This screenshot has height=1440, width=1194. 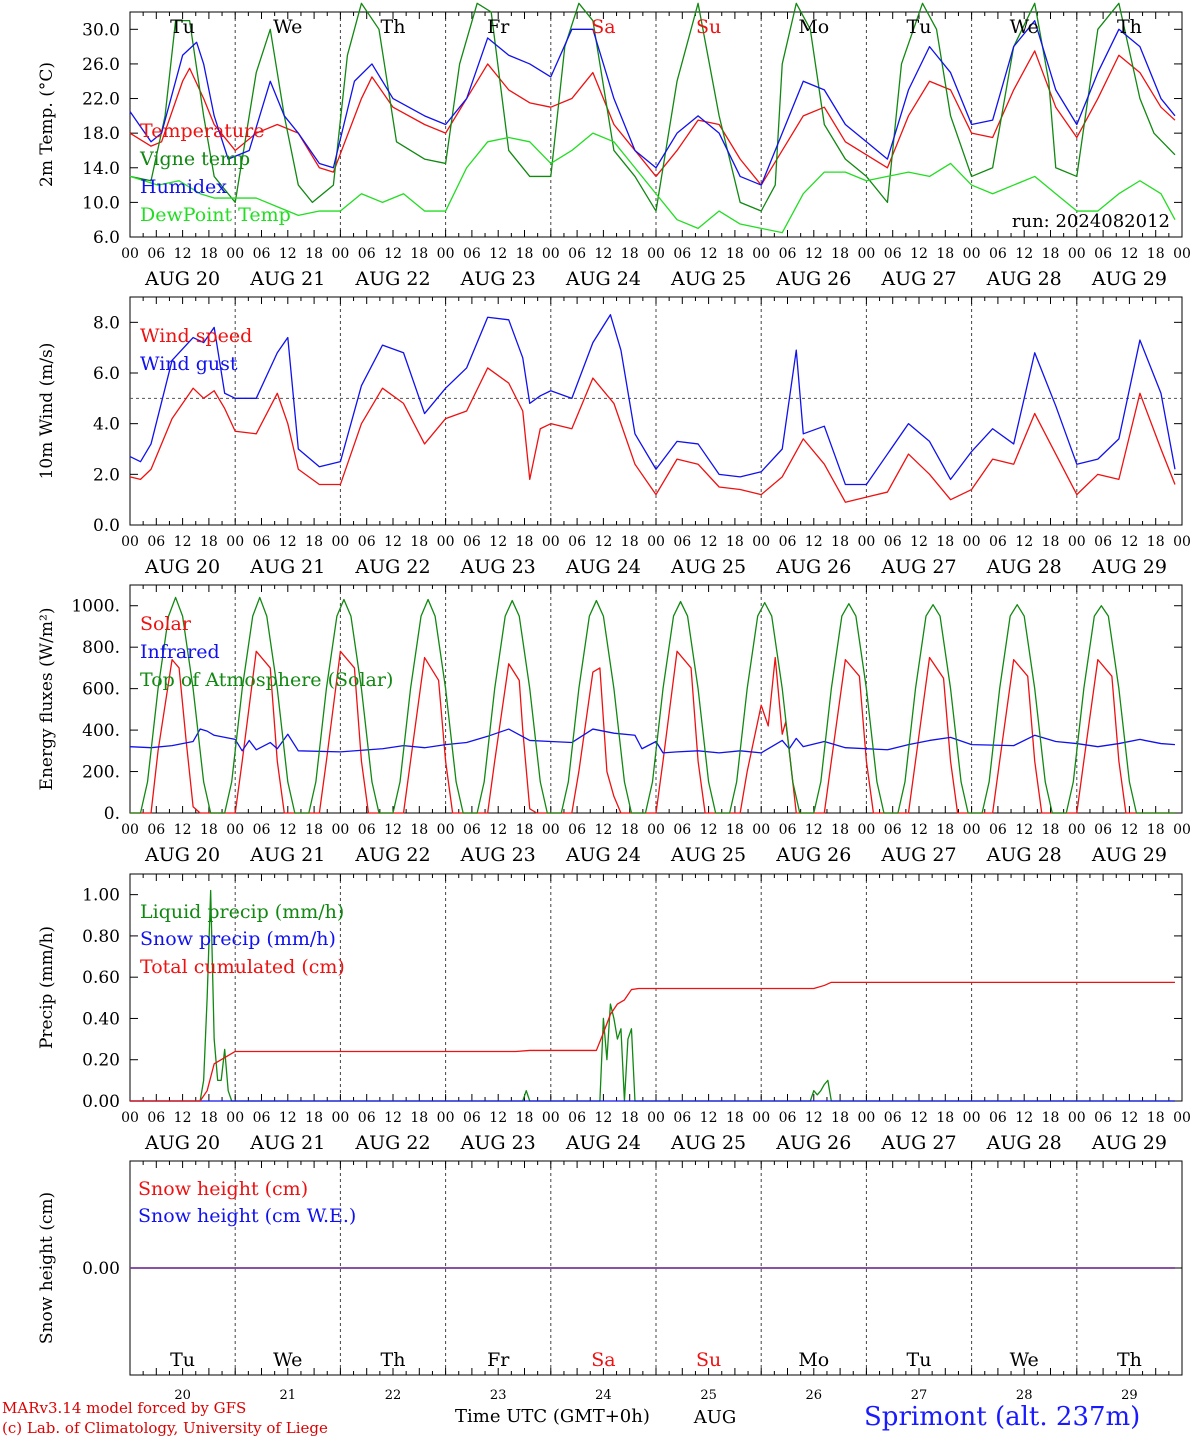 I want to click on y-axis-label: 10m Wind (m/s), so click(x=47, y=411).